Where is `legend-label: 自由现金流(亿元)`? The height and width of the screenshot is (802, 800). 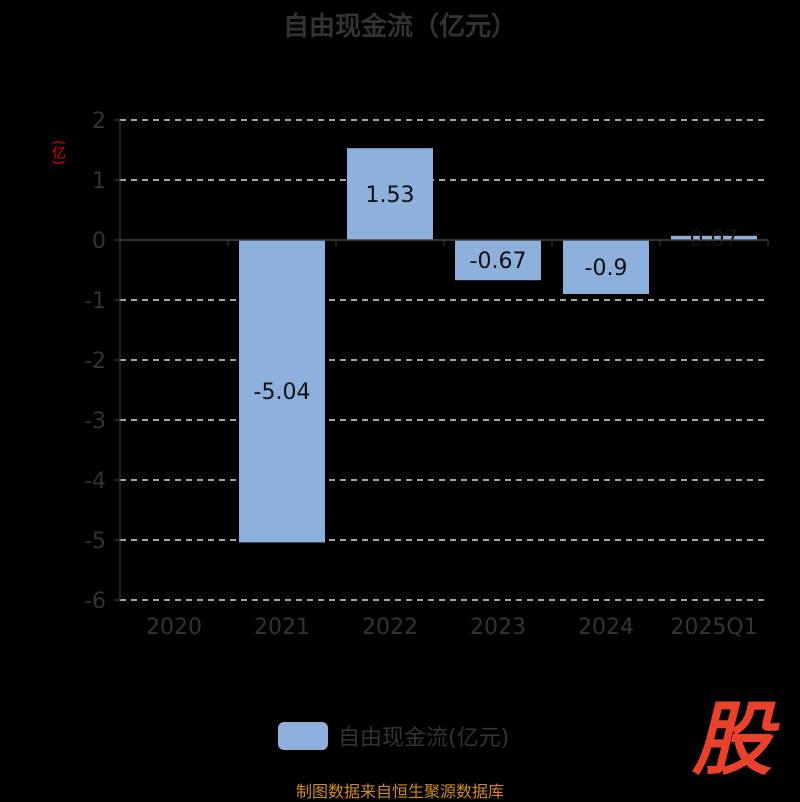
legend-label: 自由现金流(亿元) is located at coordinates (424, 738).